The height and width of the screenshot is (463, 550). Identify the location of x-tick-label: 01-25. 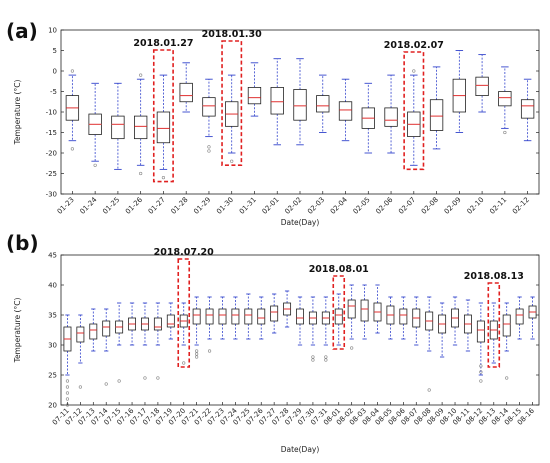
(111, 206).